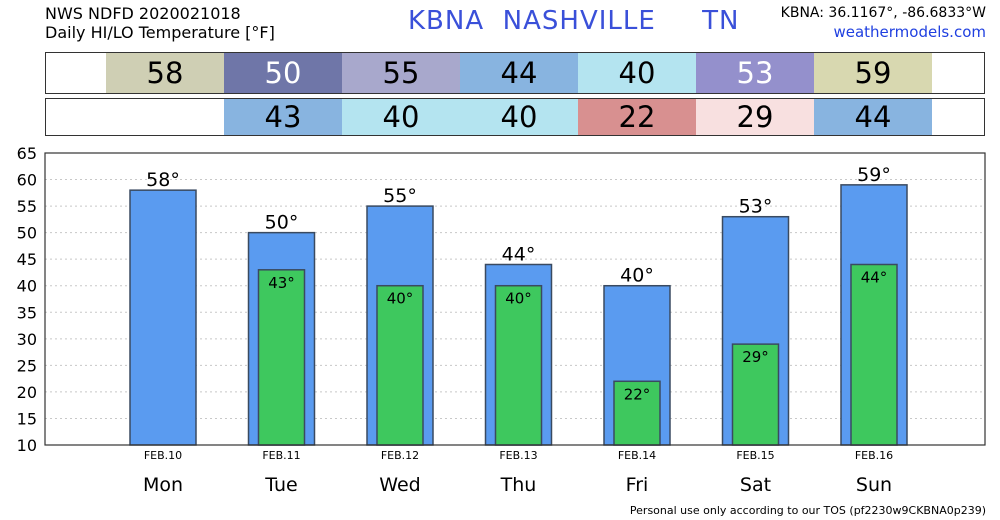 This screenshot has height=520, width=1000. What do you see at coordinates (163, 180) in the screenshot?
I see `high-data-label: 58°` at bounding box center [163, 180].